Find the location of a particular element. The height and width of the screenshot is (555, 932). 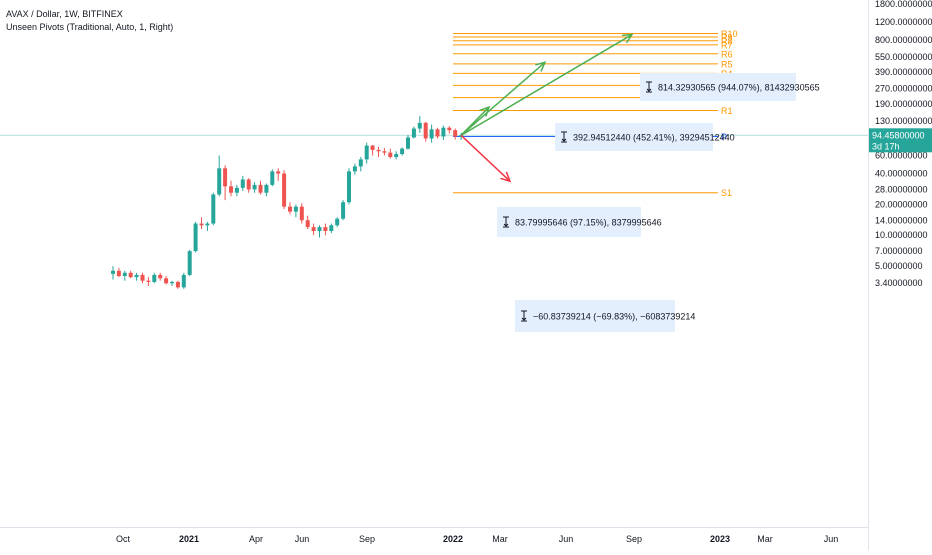

projection-arrow-2-head is located at coordinates (541, 66).